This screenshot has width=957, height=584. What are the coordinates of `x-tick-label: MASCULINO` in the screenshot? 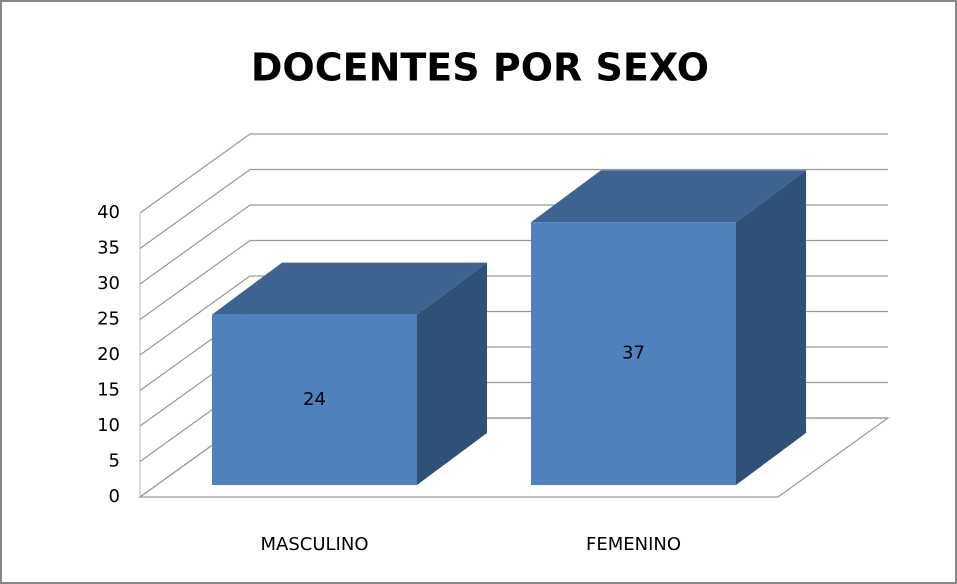 It's located at (315, 544).